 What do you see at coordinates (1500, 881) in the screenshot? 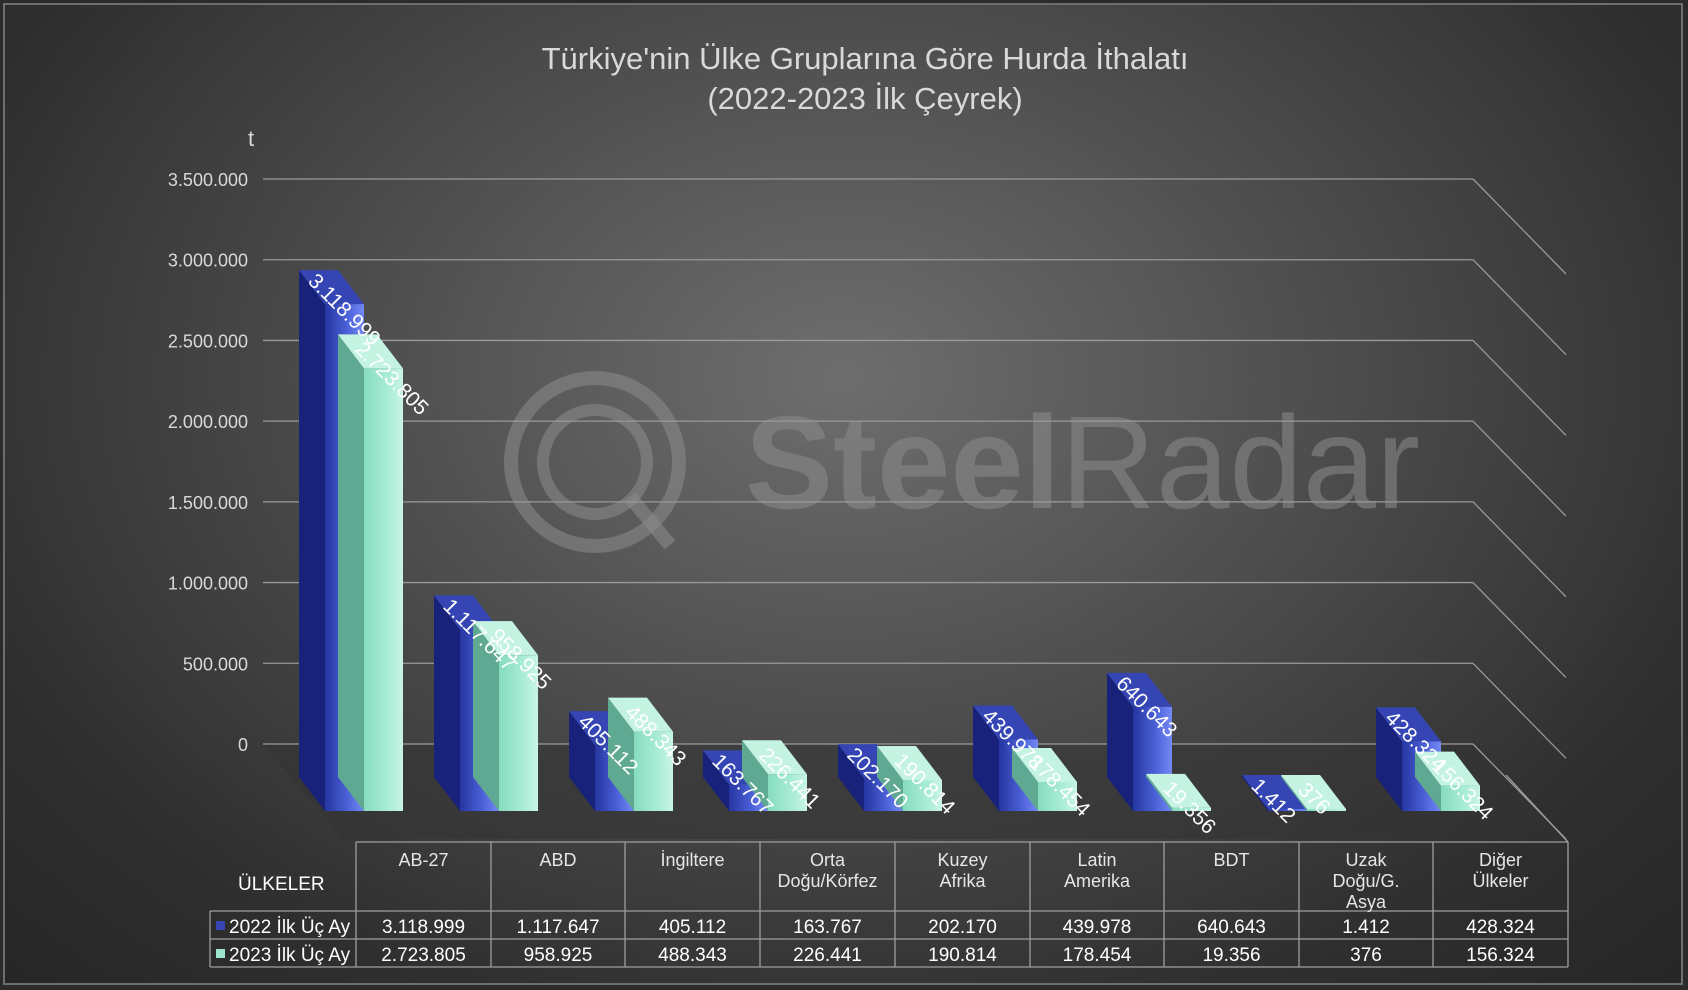
I see `category-label: Ülkeler` at bounding box center [1500, 881].